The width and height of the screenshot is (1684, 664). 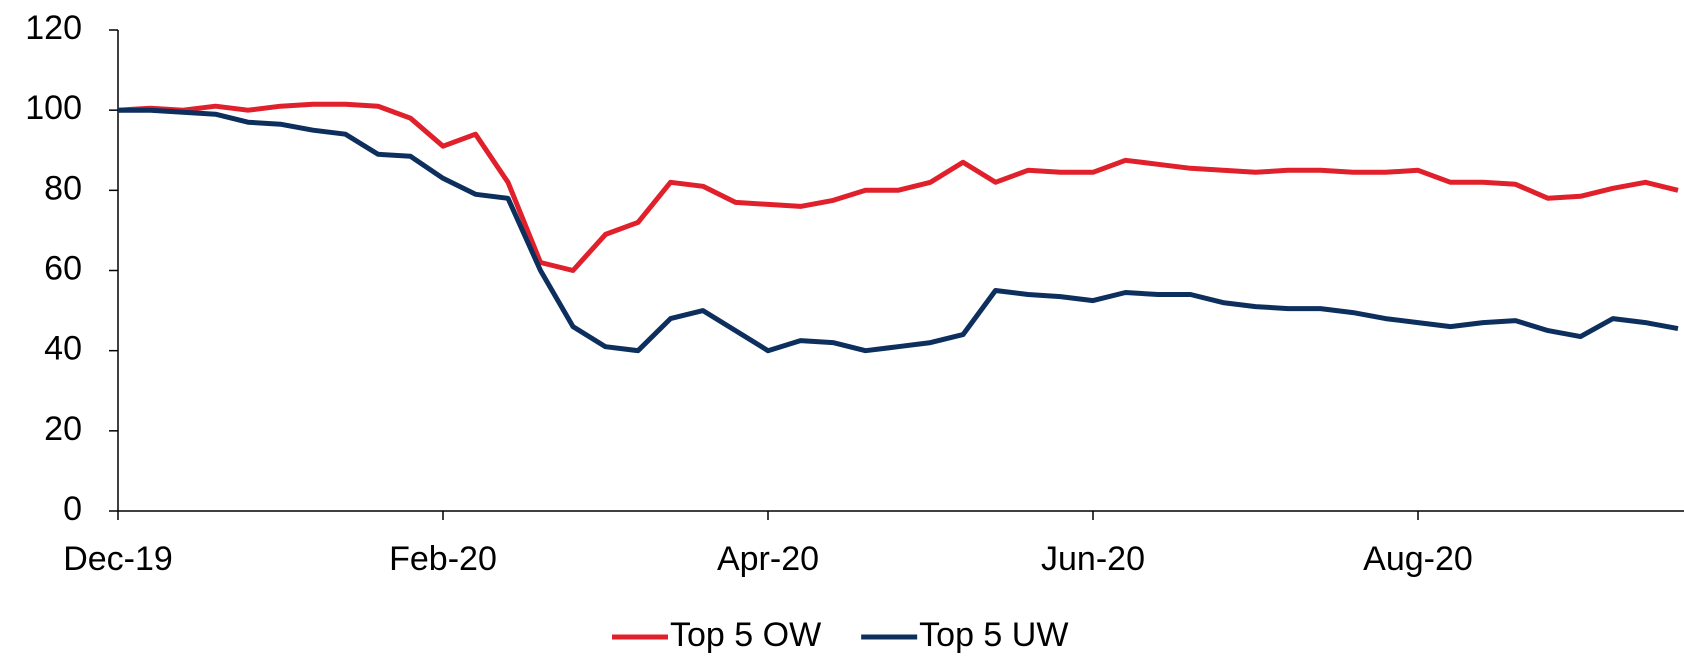 What do you see at coordinates (745, 635) in the screenshot?
I see `legend-label: Top 5 OW` at bounding box center [745, 635].